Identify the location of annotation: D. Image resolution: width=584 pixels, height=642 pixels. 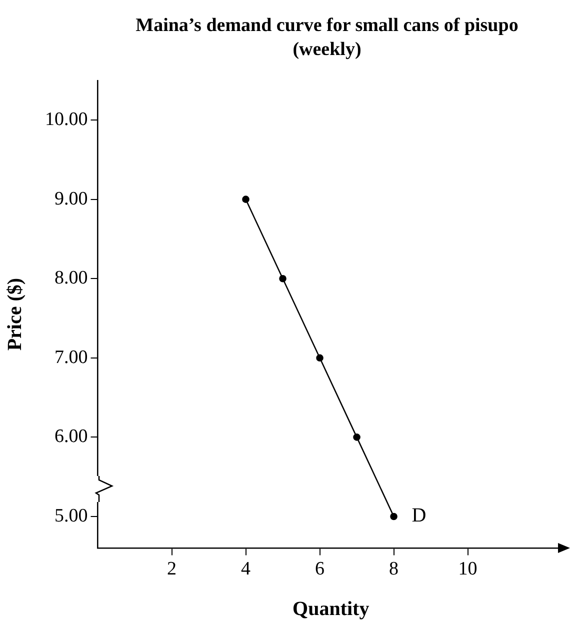
(419, 515).